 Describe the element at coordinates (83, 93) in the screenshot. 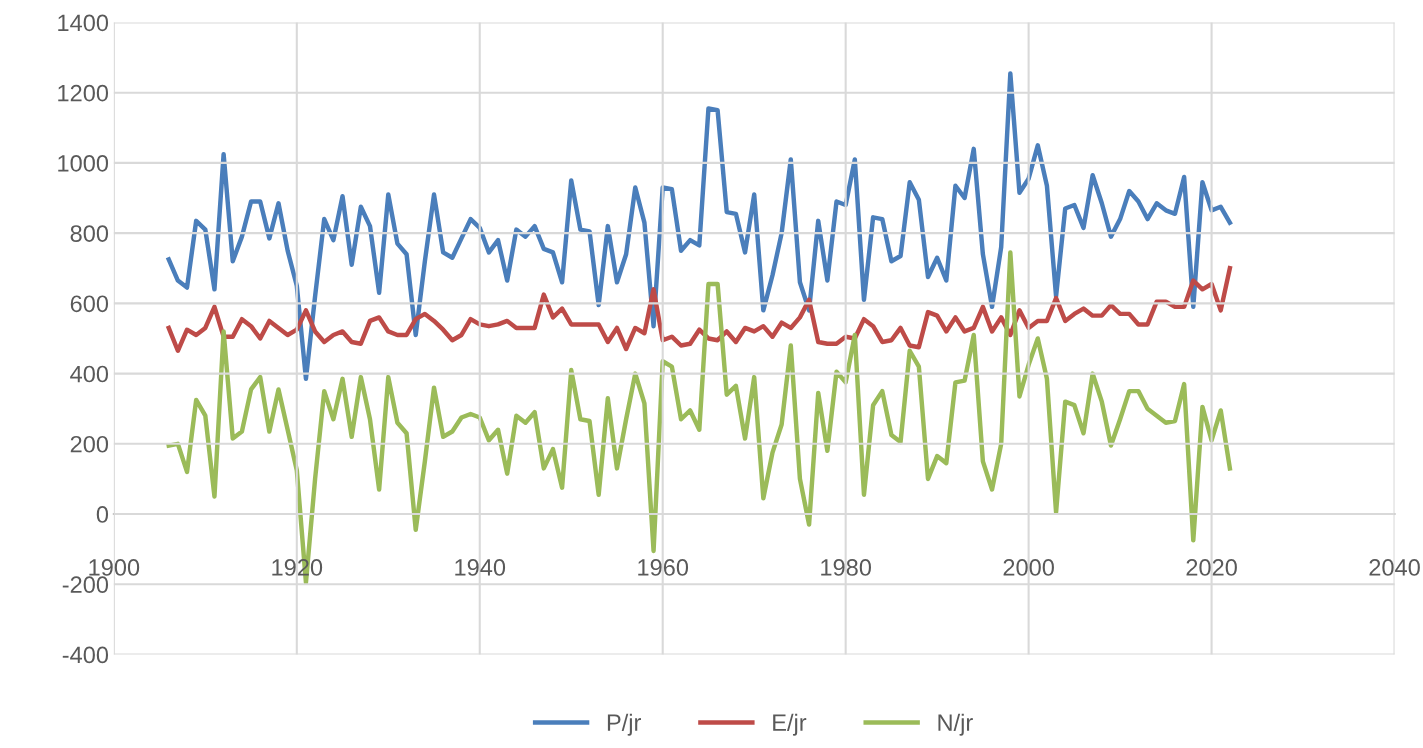

I see `y-tick-label: 1200` at that location.